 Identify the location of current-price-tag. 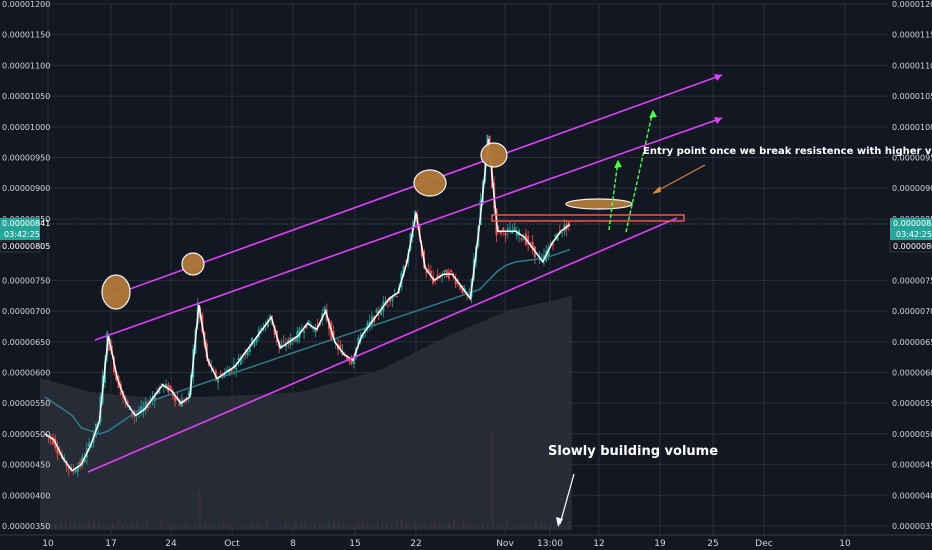
(20, 223).